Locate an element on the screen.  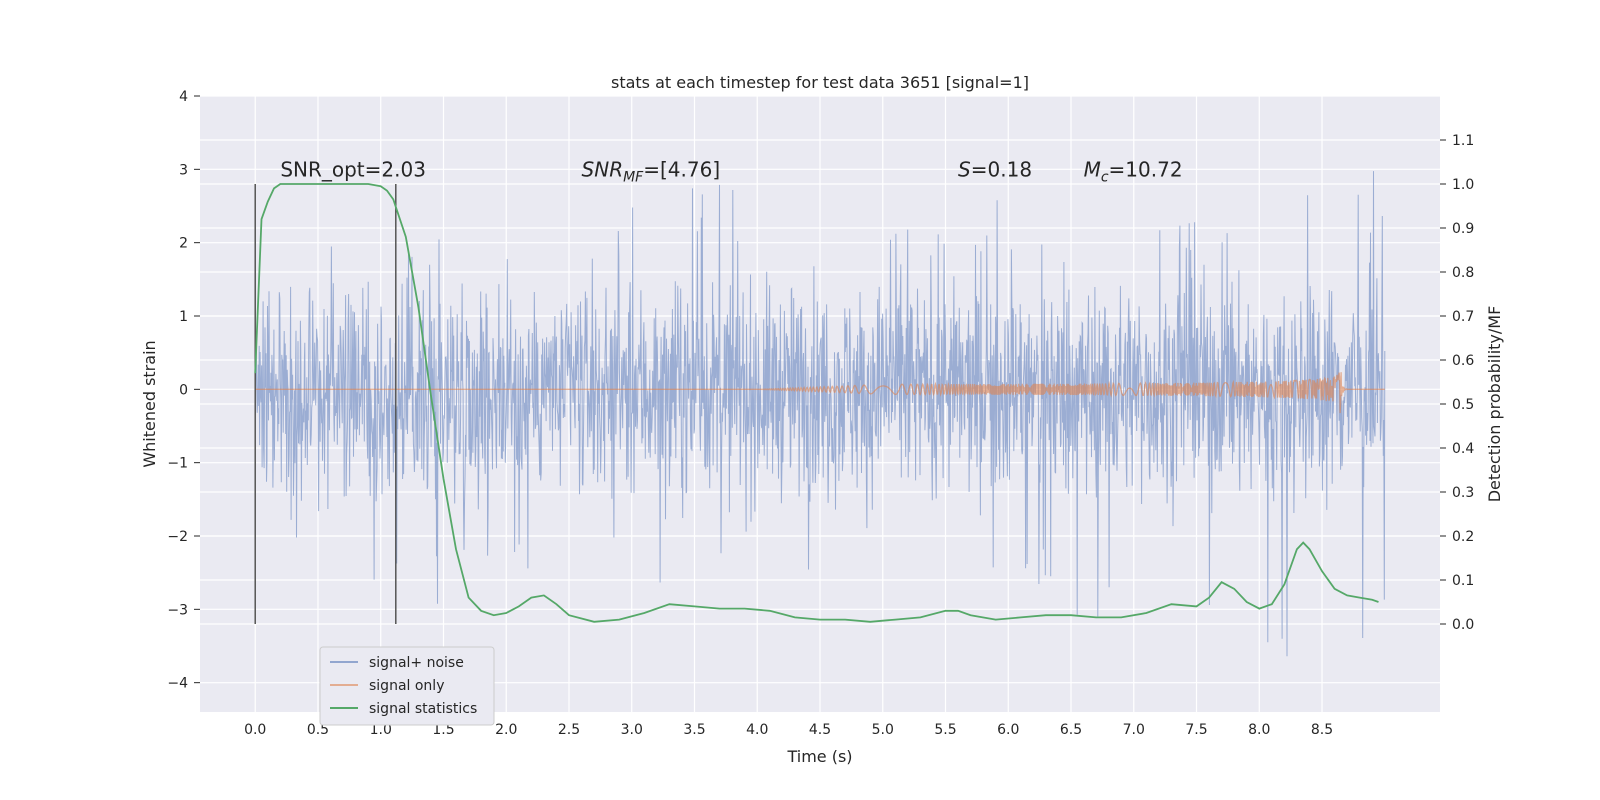
y-right-tick-label: 0.0 is located at coordinates (1463, 625).